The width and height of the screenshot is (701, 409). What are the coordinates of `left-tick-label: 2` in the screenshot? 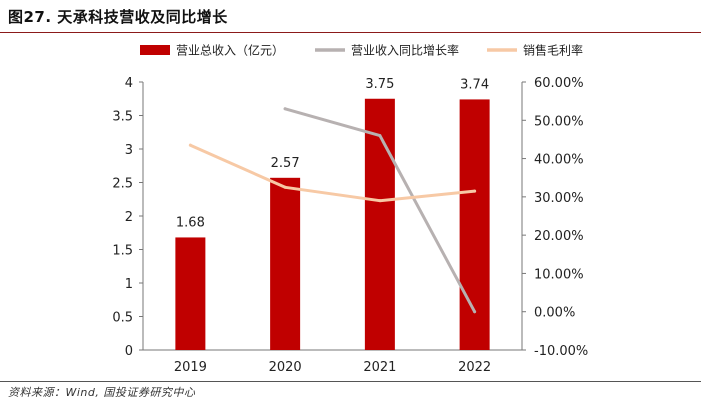 It's located at (129, 217).